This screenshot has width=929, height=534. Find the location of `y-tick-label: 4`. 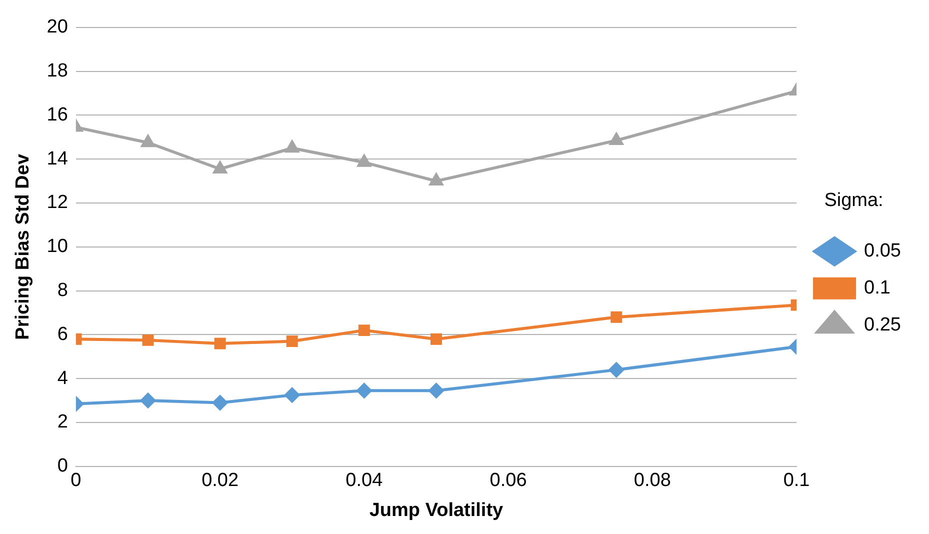

y-tick-label: 4 is located at coordinates (62, 378).